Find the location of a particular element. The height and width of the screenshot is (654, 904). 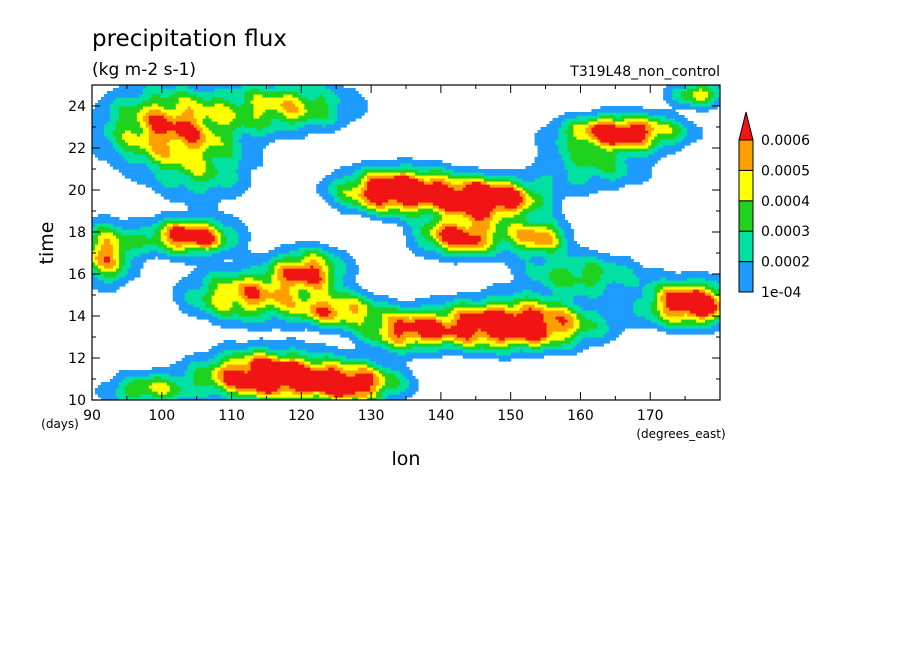

colorbar-label: 0.0006 is located at coordinates (785, 141).